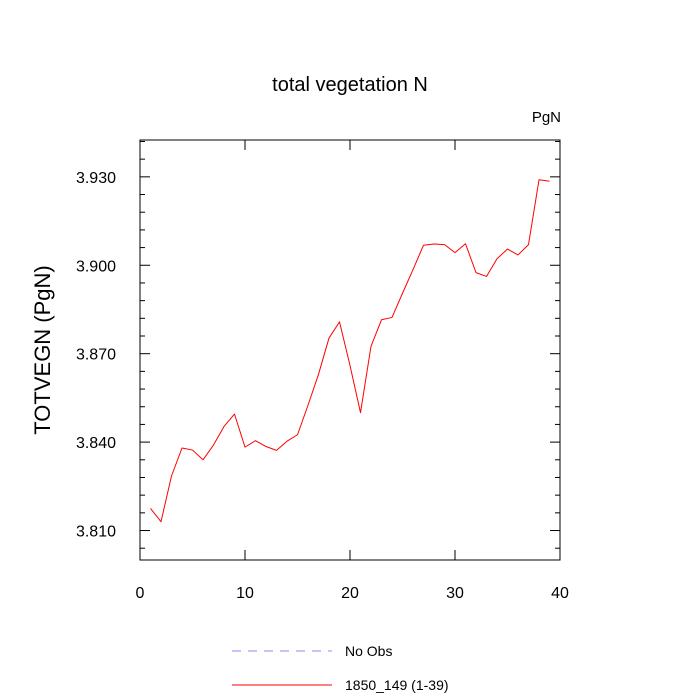 The image size is (700, 700). I want to click on y-tick-label: 3.810, so click(96, 532).